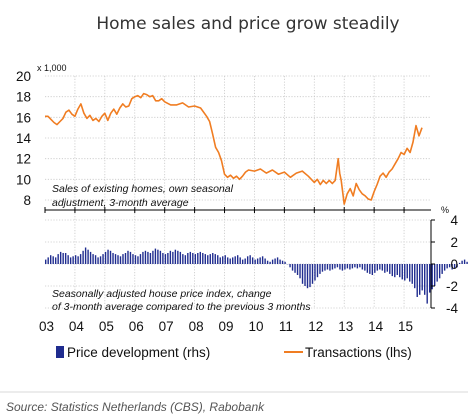 The width and height of the screenshot is (468, 418). I want to click on rhs-tick-label: 0, so click(454, 264).